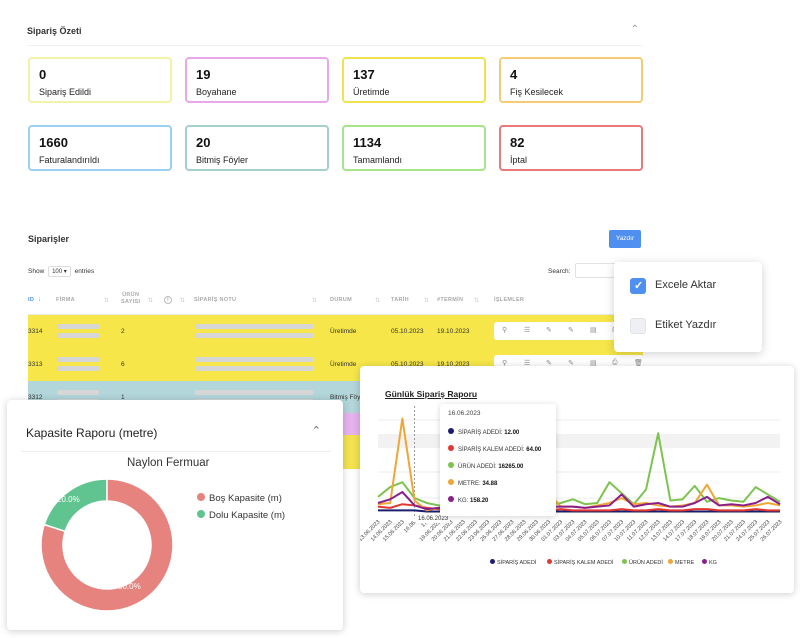  Describe the element at coordinates (688, 307) in the screenshot. I see `export-dropdown: ✓ Excele Aktar Etiket Yazdır` at that location.